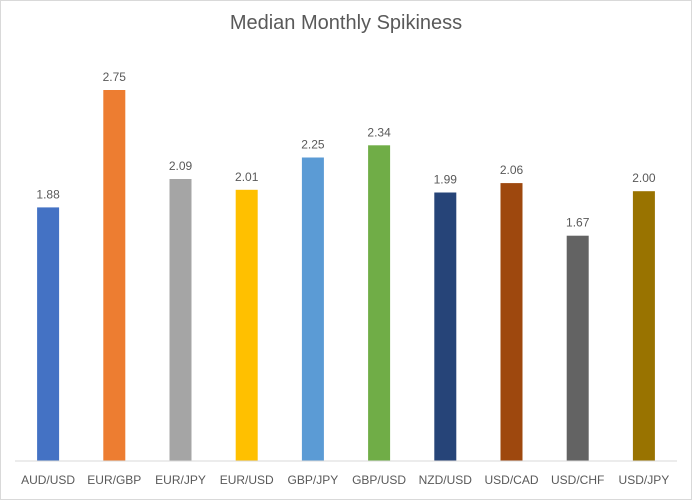 The height and width of the screenshot is (500, 692). I want to click on category-label-eur-usd: EUR/USD, so click(247, 480).